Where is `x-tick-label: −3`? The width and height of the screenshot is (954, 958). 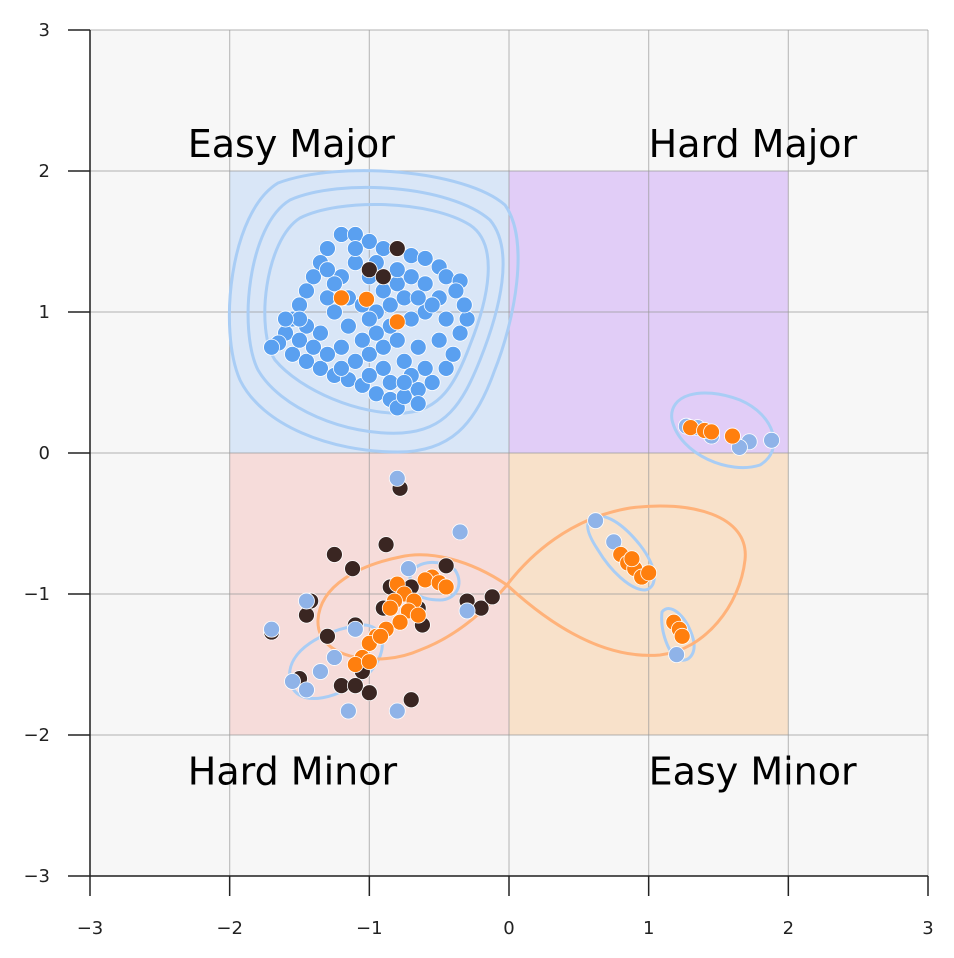 x-tick-label: −3 is located at coordinates (90, 928).